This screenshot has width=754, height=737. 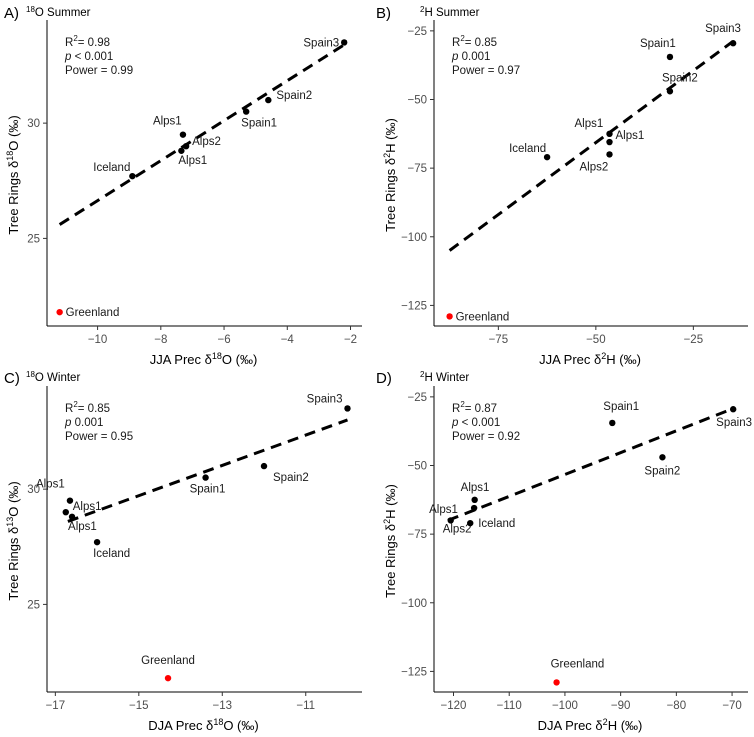 What do you see at coordinates (12, 378) in the screenshot?
I see `panel-letter: C)` at bounding box center [12, 378].